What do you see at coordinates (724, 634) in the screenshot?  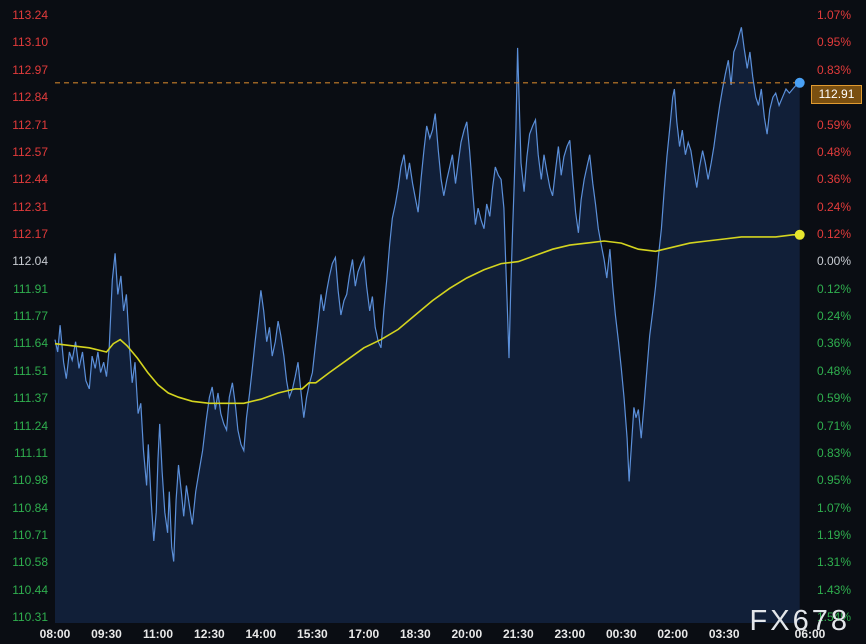 I see `x-axis-time-label: 03:30` at bounding box center [724, 634].